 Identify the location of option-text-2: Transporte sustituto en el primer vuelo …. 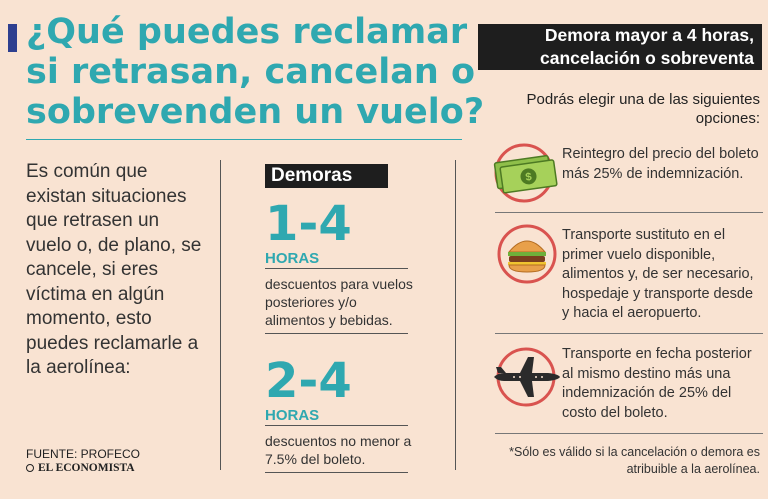
(658, 275).